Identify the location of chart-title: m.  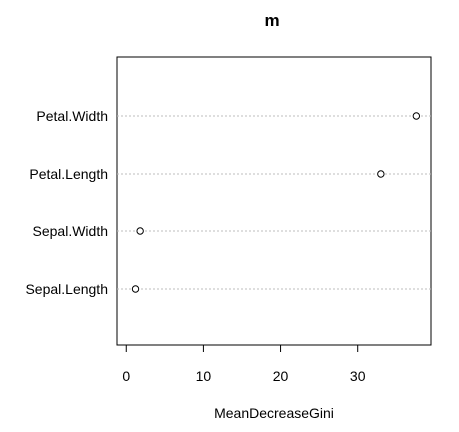
(271, 20).